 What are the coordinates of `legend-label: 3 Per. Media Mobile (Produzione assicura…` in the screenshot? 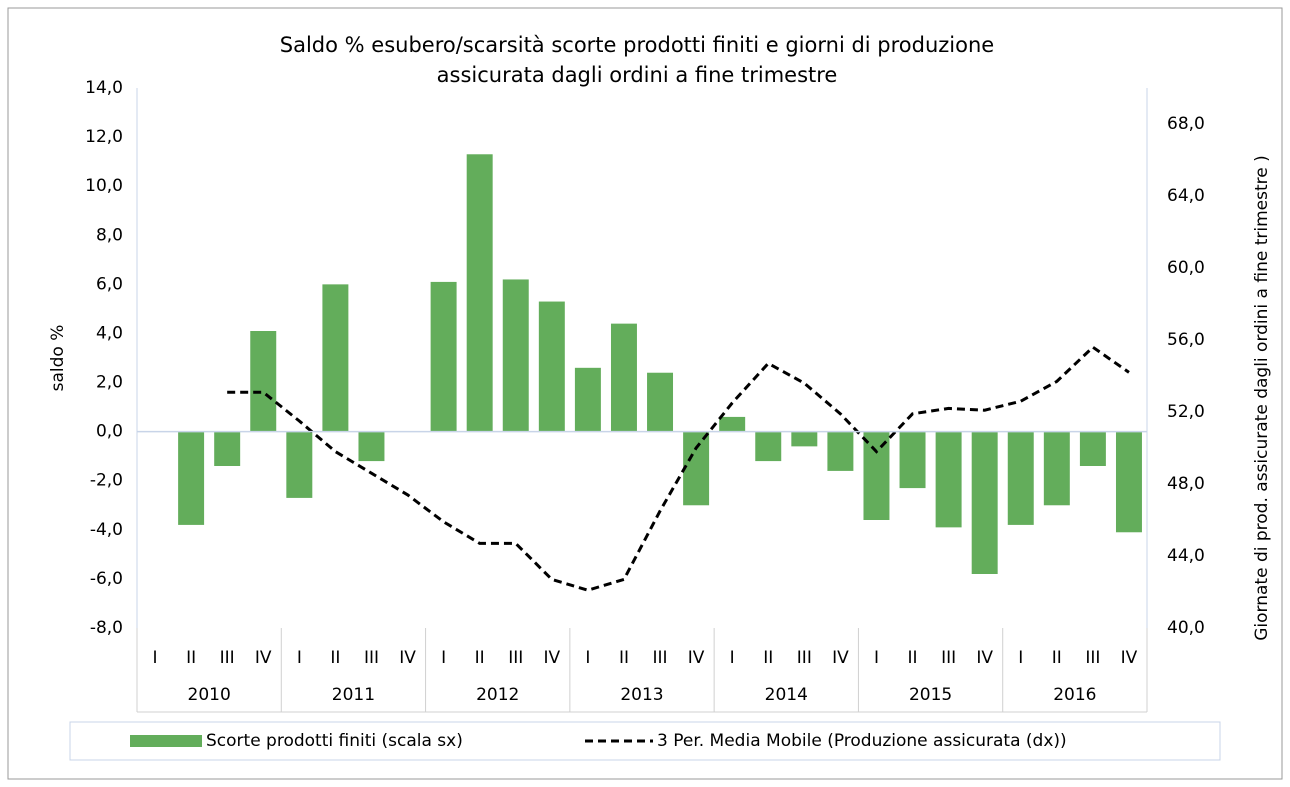 It's located at (862, 741).